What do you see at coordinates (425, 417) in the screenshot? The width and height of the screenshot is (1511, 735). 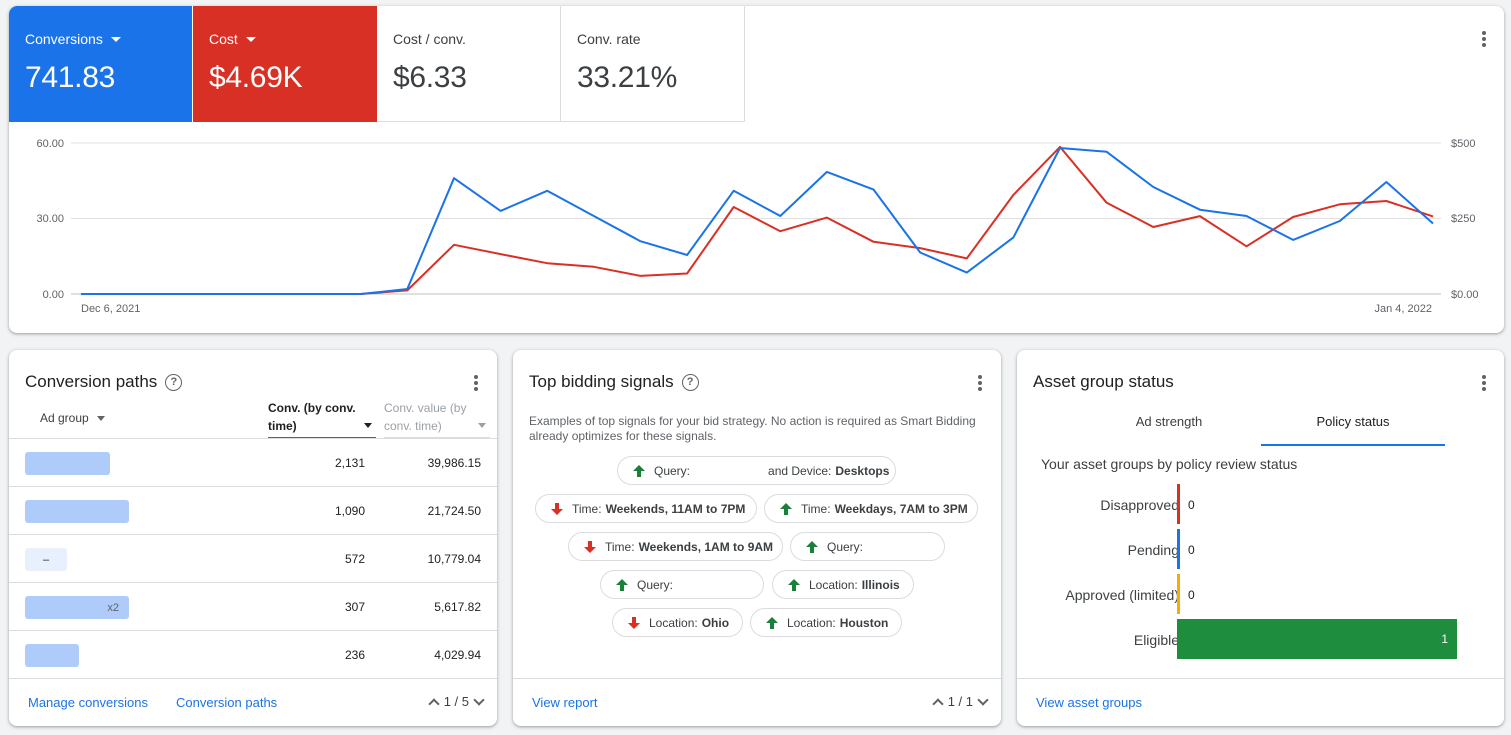 I see `conv-value-column-header-label: Conv. value (by conv. time)` at bounding box center [425, 417].